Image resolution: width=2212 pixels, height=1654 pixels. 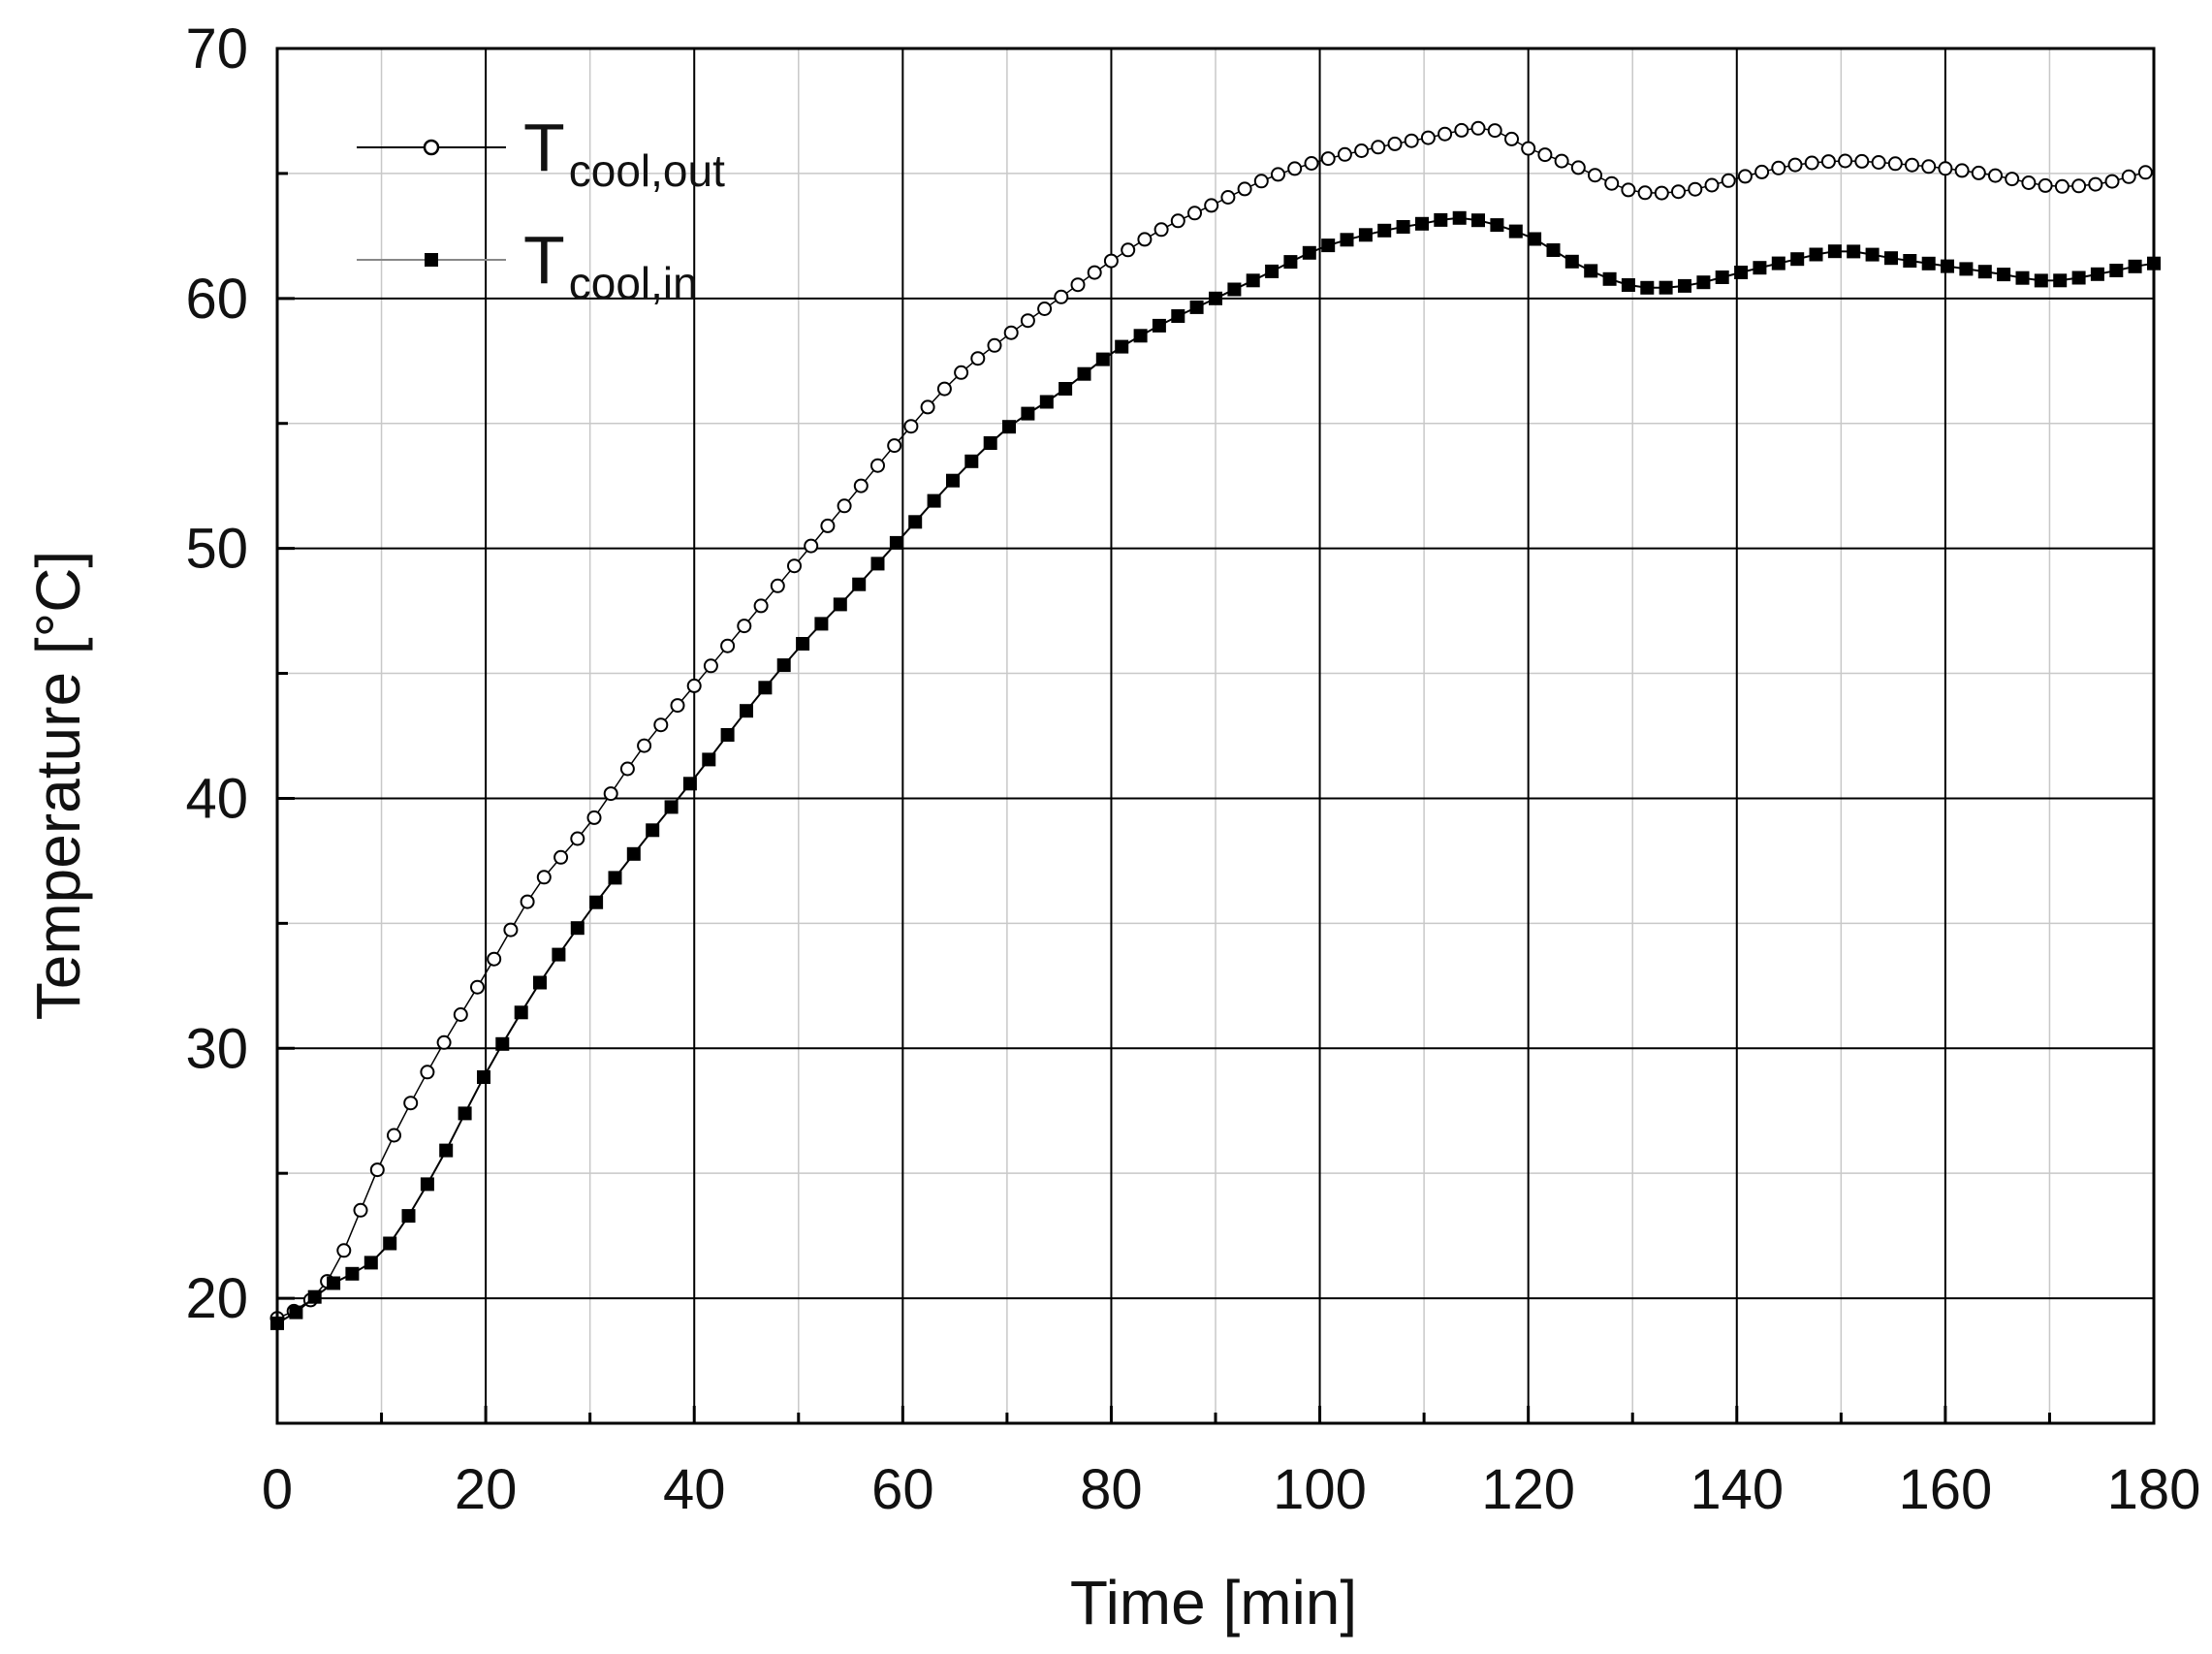 I want to click on x-tick-label-0: 0, so click(x=277, y=1489).